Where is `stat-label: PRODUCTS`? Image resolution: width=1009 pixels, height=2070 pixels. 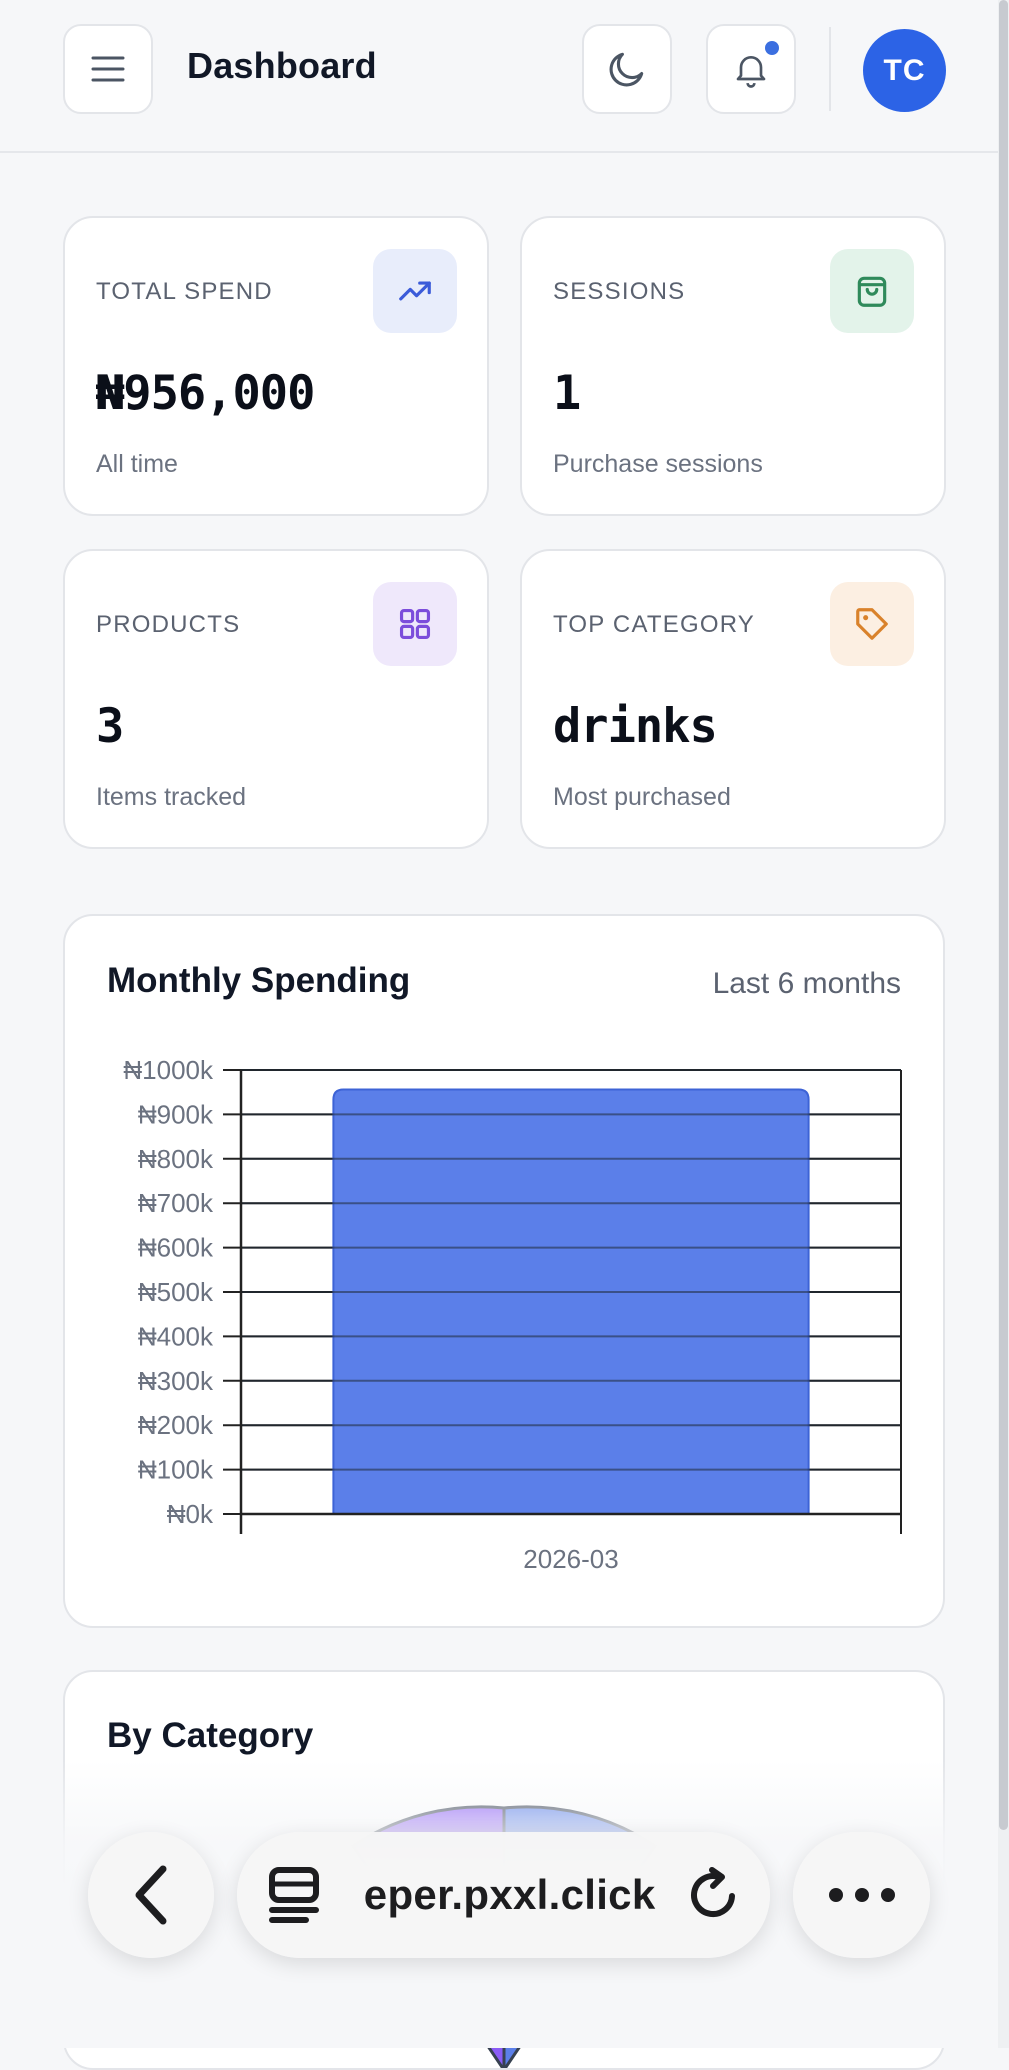
stat-label: PRODUCTS is located at coordinates (168, 624).